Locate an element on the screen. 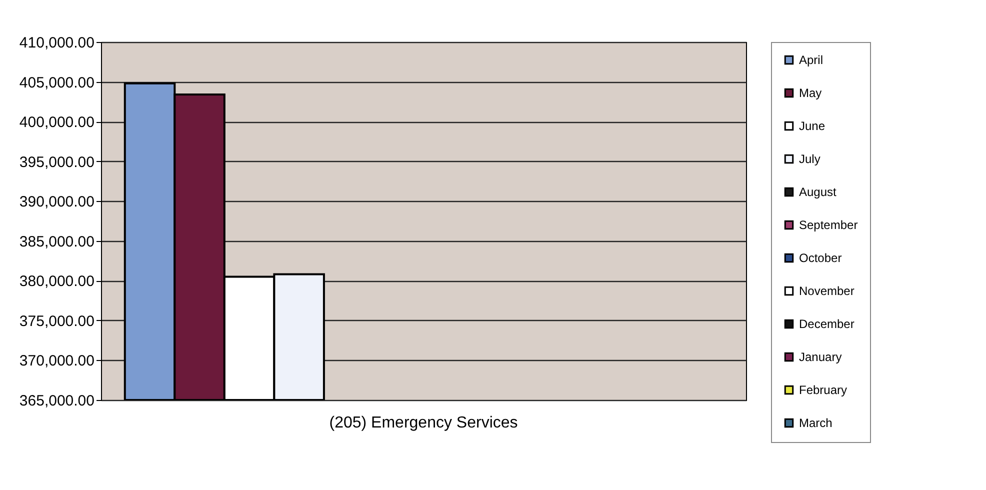  x-tick-label: (205) Emergency Services is located at coordinates (423, 423).